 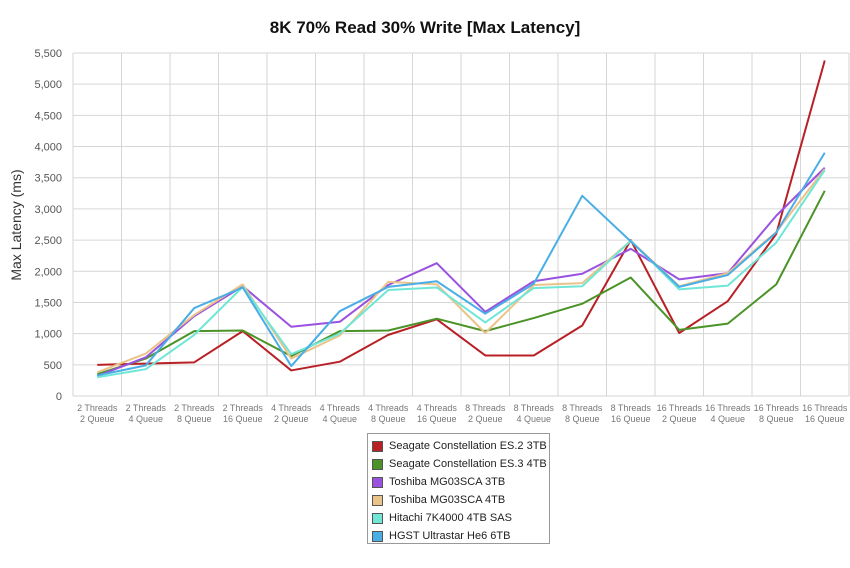 I want to click on y-axis-label: Max Latency (ms), so click(x=16, y=224).